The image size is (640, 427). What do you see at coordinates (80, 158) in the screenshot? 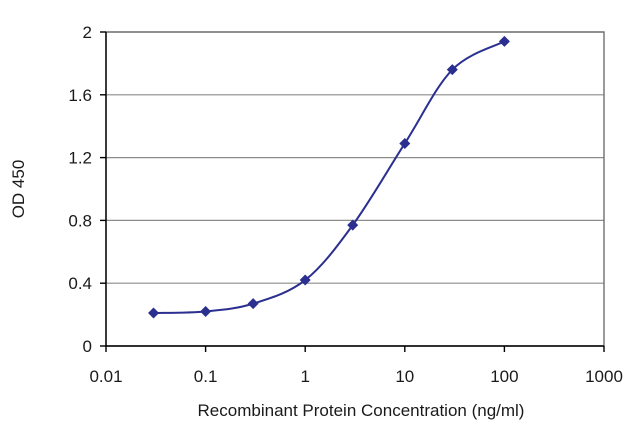
I see `y-tick-label: 1.2` at bounding box center [80, 158].